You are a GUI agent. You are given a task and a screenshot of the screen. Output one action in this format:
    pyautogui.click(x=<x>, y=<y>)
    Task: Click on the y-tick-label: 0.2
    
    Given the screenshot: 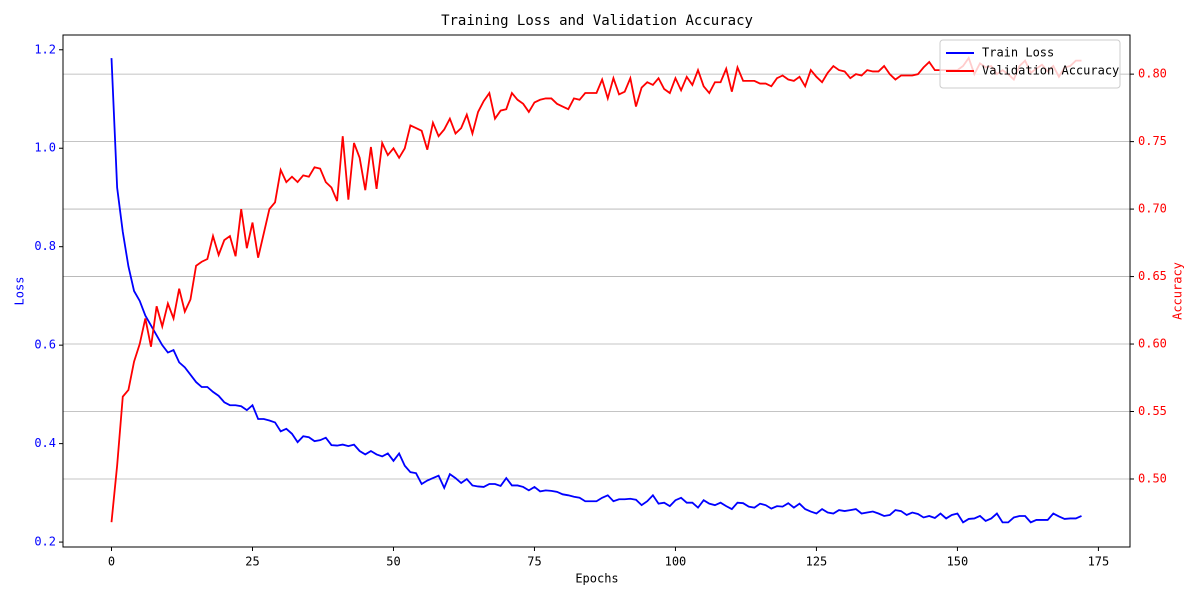 What is the action you would take?
    pyautogui.click(x=45, y=542)
    